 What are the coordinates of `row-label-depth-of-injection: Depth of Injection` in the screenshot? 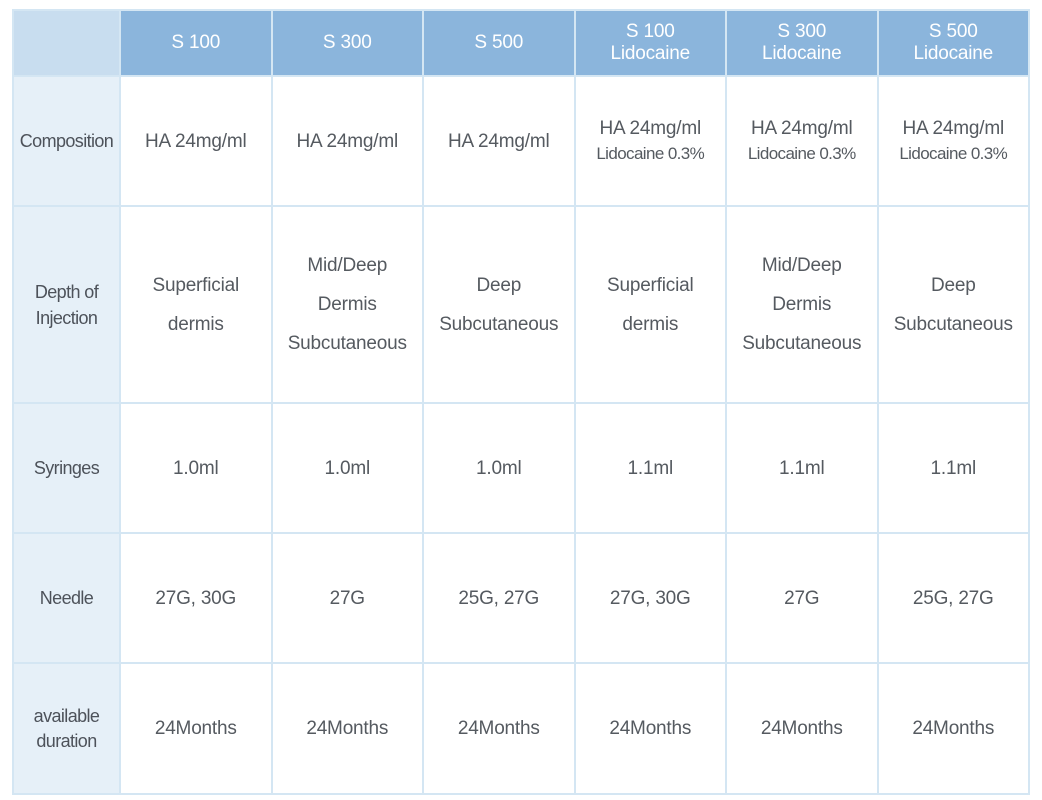 It's located at (66, 304).